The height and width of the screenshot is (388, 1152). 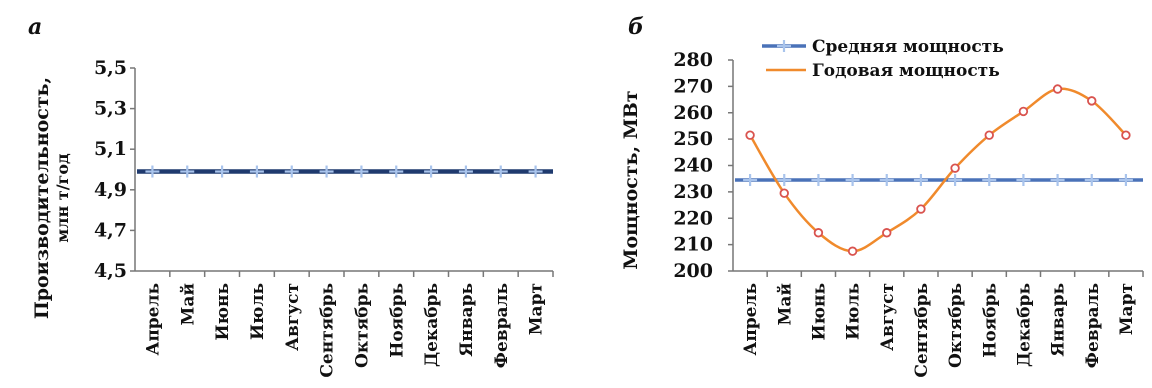 What do you see at coordinates (110, 68) in the screenshot?
I see `y-tick-label-a: 5,5` at bounding box center [110, 68].